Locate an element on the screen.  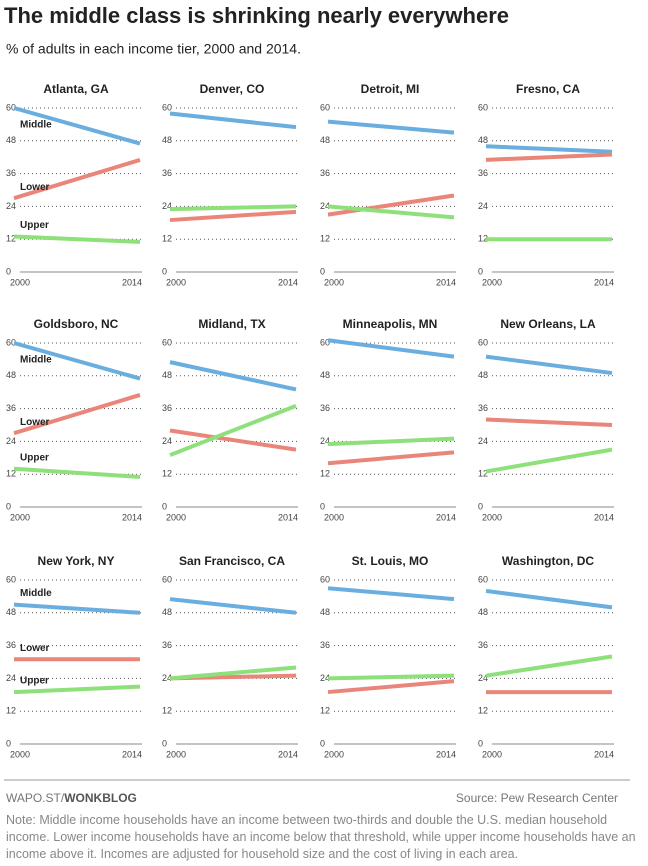
panel-title: New Orleans, LA is located at coordinates (548, 324).